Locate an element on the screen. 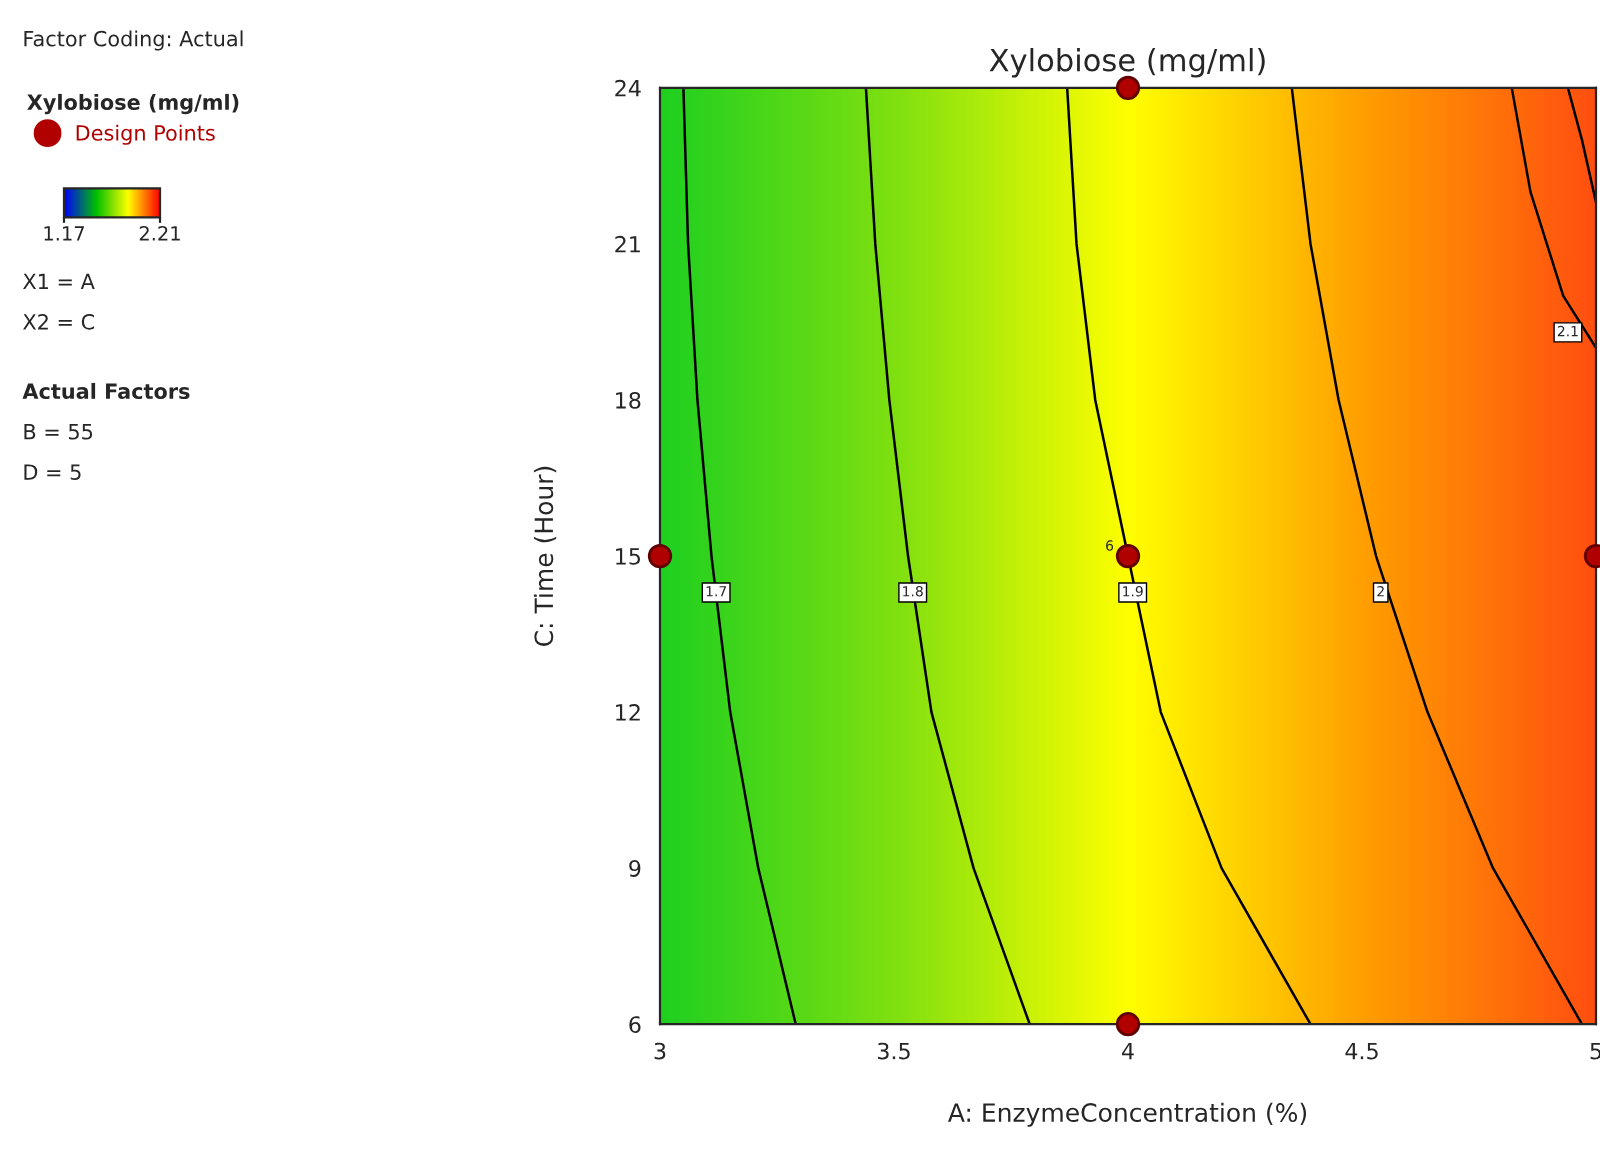 This screenshot has height=1156, width=1600. legend-label: Design Points is located at coordinates (145, 134).